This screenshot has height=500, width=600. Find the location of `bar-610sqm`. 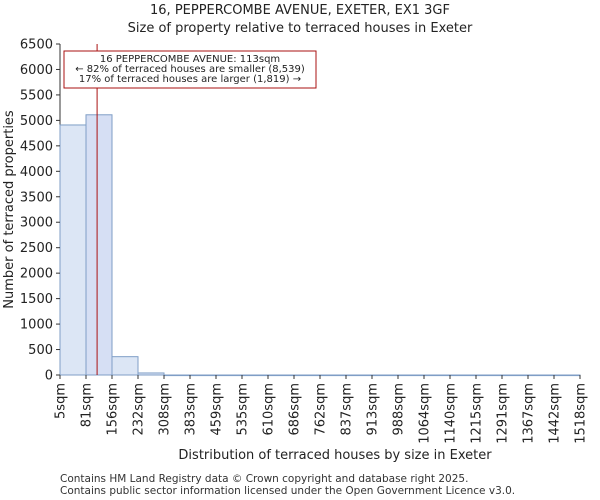

bar-610sqm is located at coordinates (281, 375).